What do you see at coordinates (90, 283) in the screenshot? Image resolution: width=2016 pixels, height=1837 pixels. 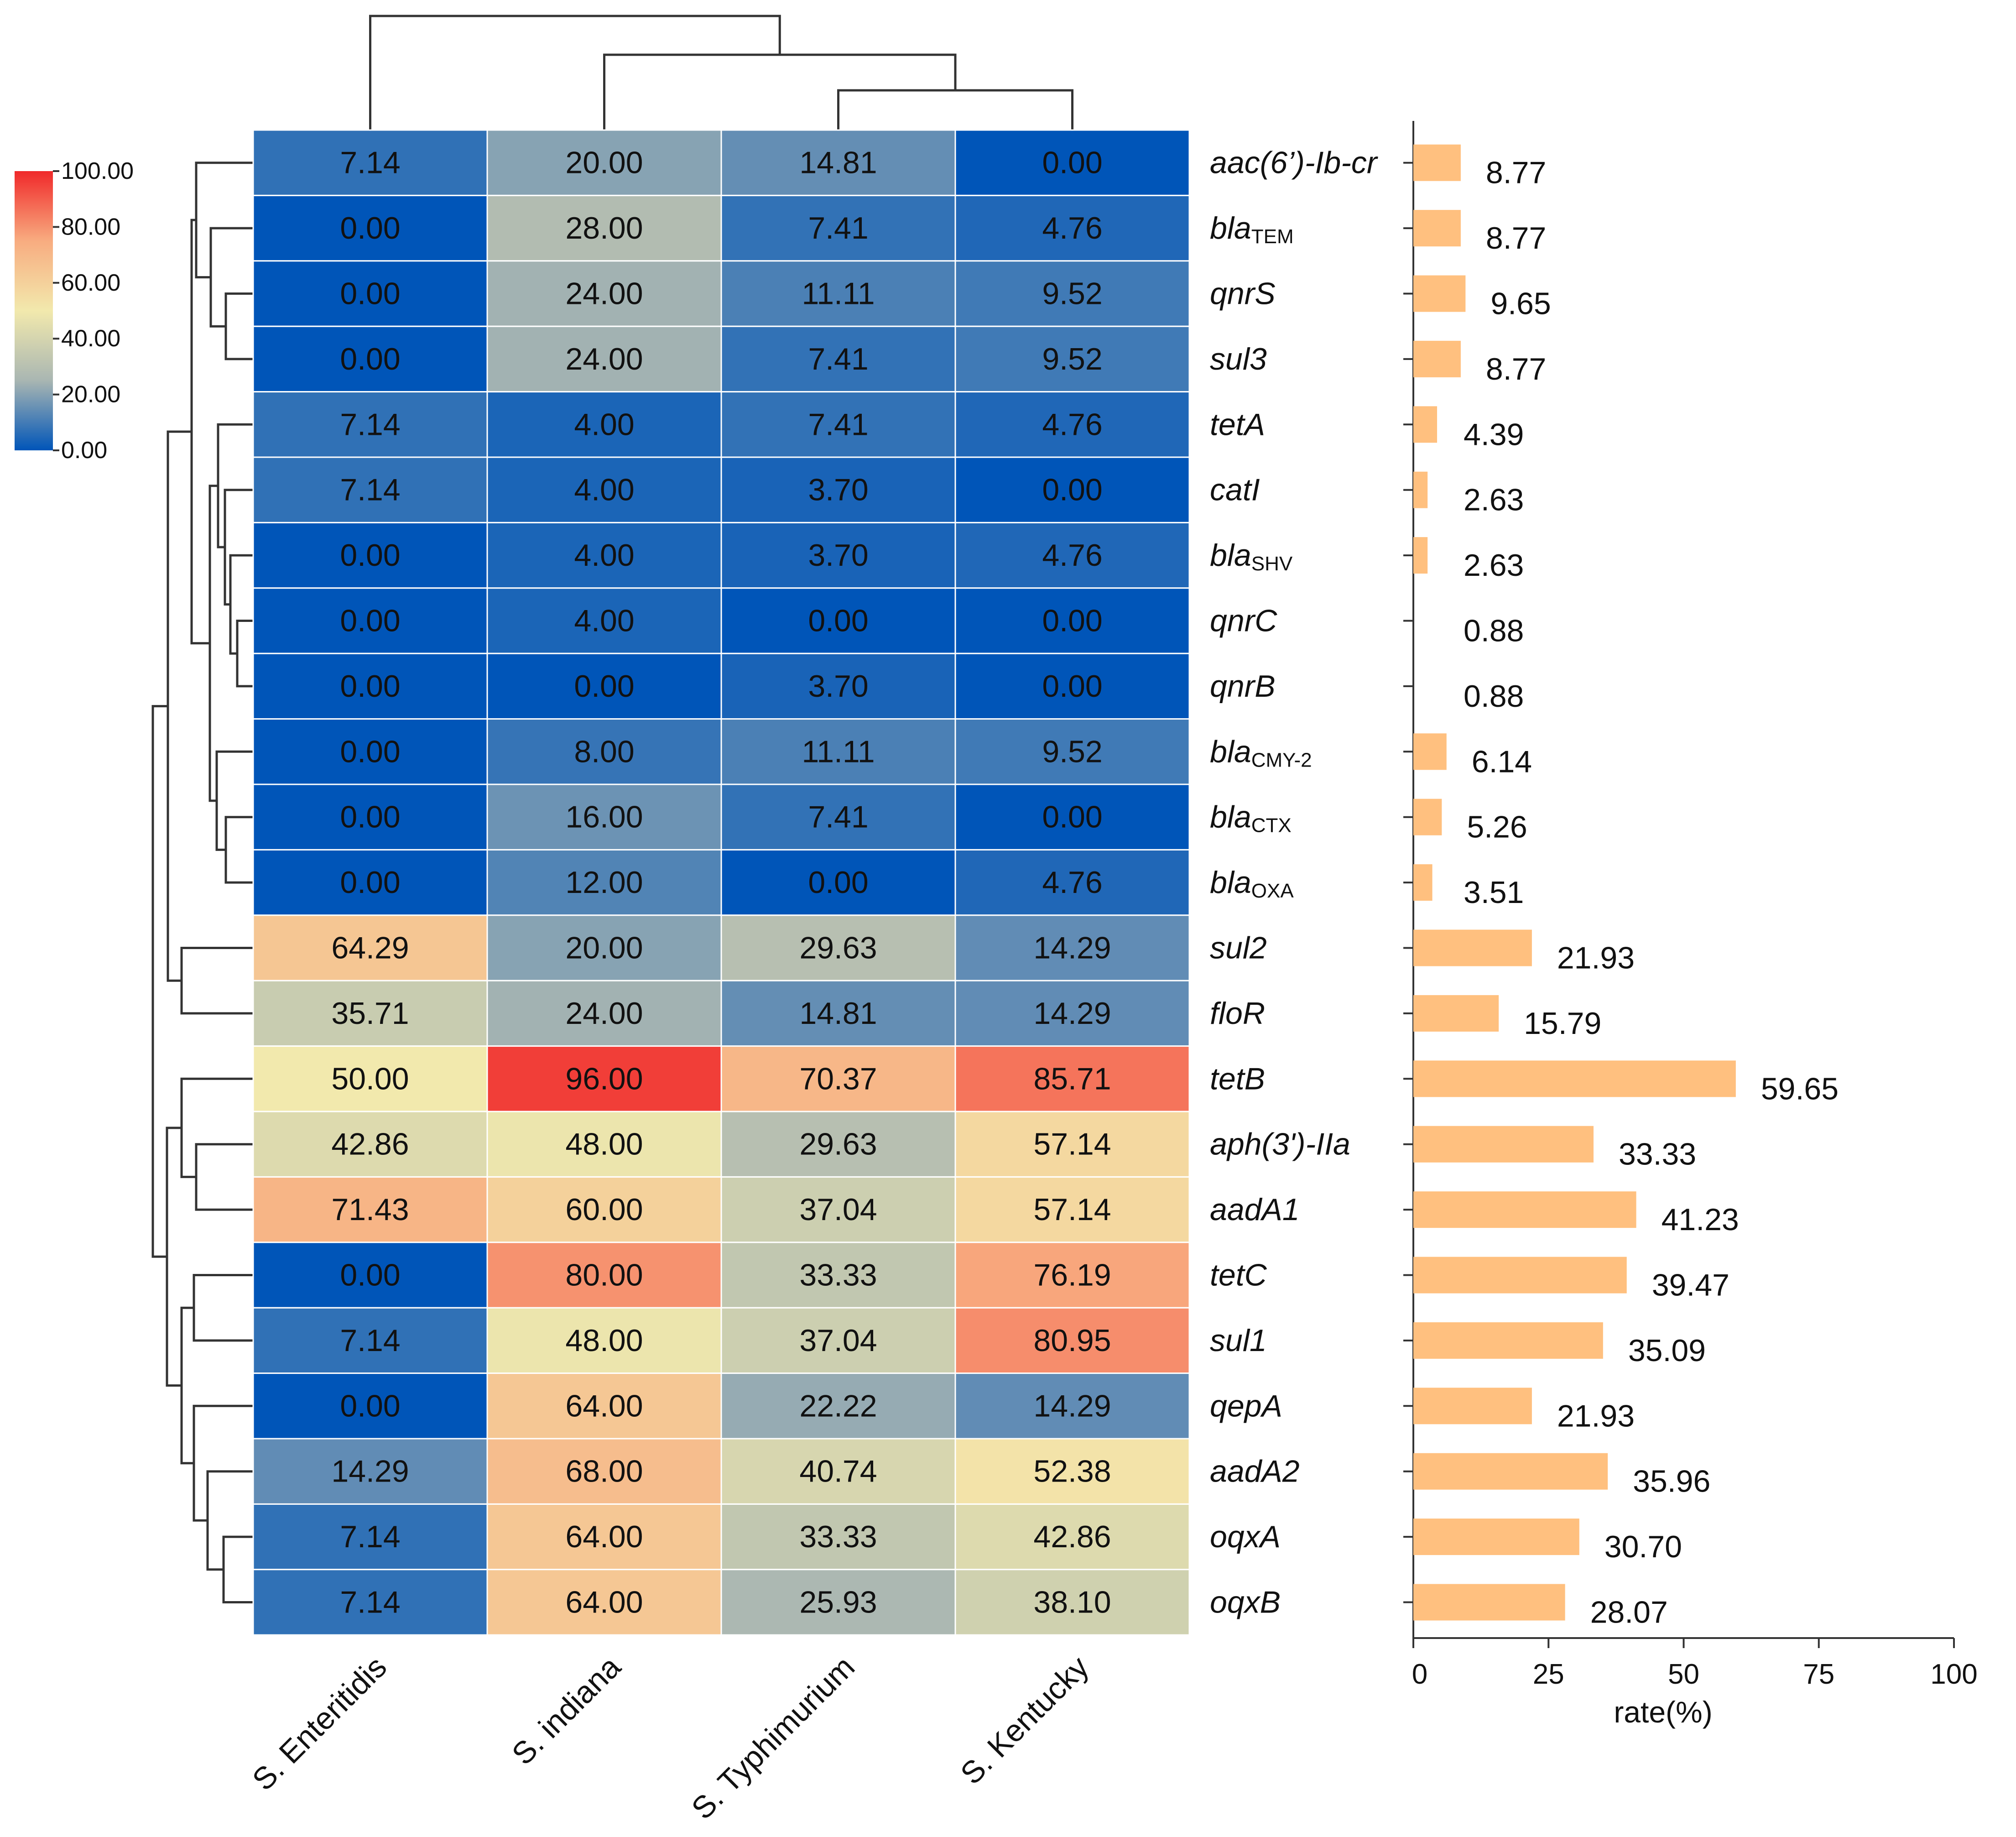 I see `colorbar-tick-label: 60.00` at bounding box center [90, 283].